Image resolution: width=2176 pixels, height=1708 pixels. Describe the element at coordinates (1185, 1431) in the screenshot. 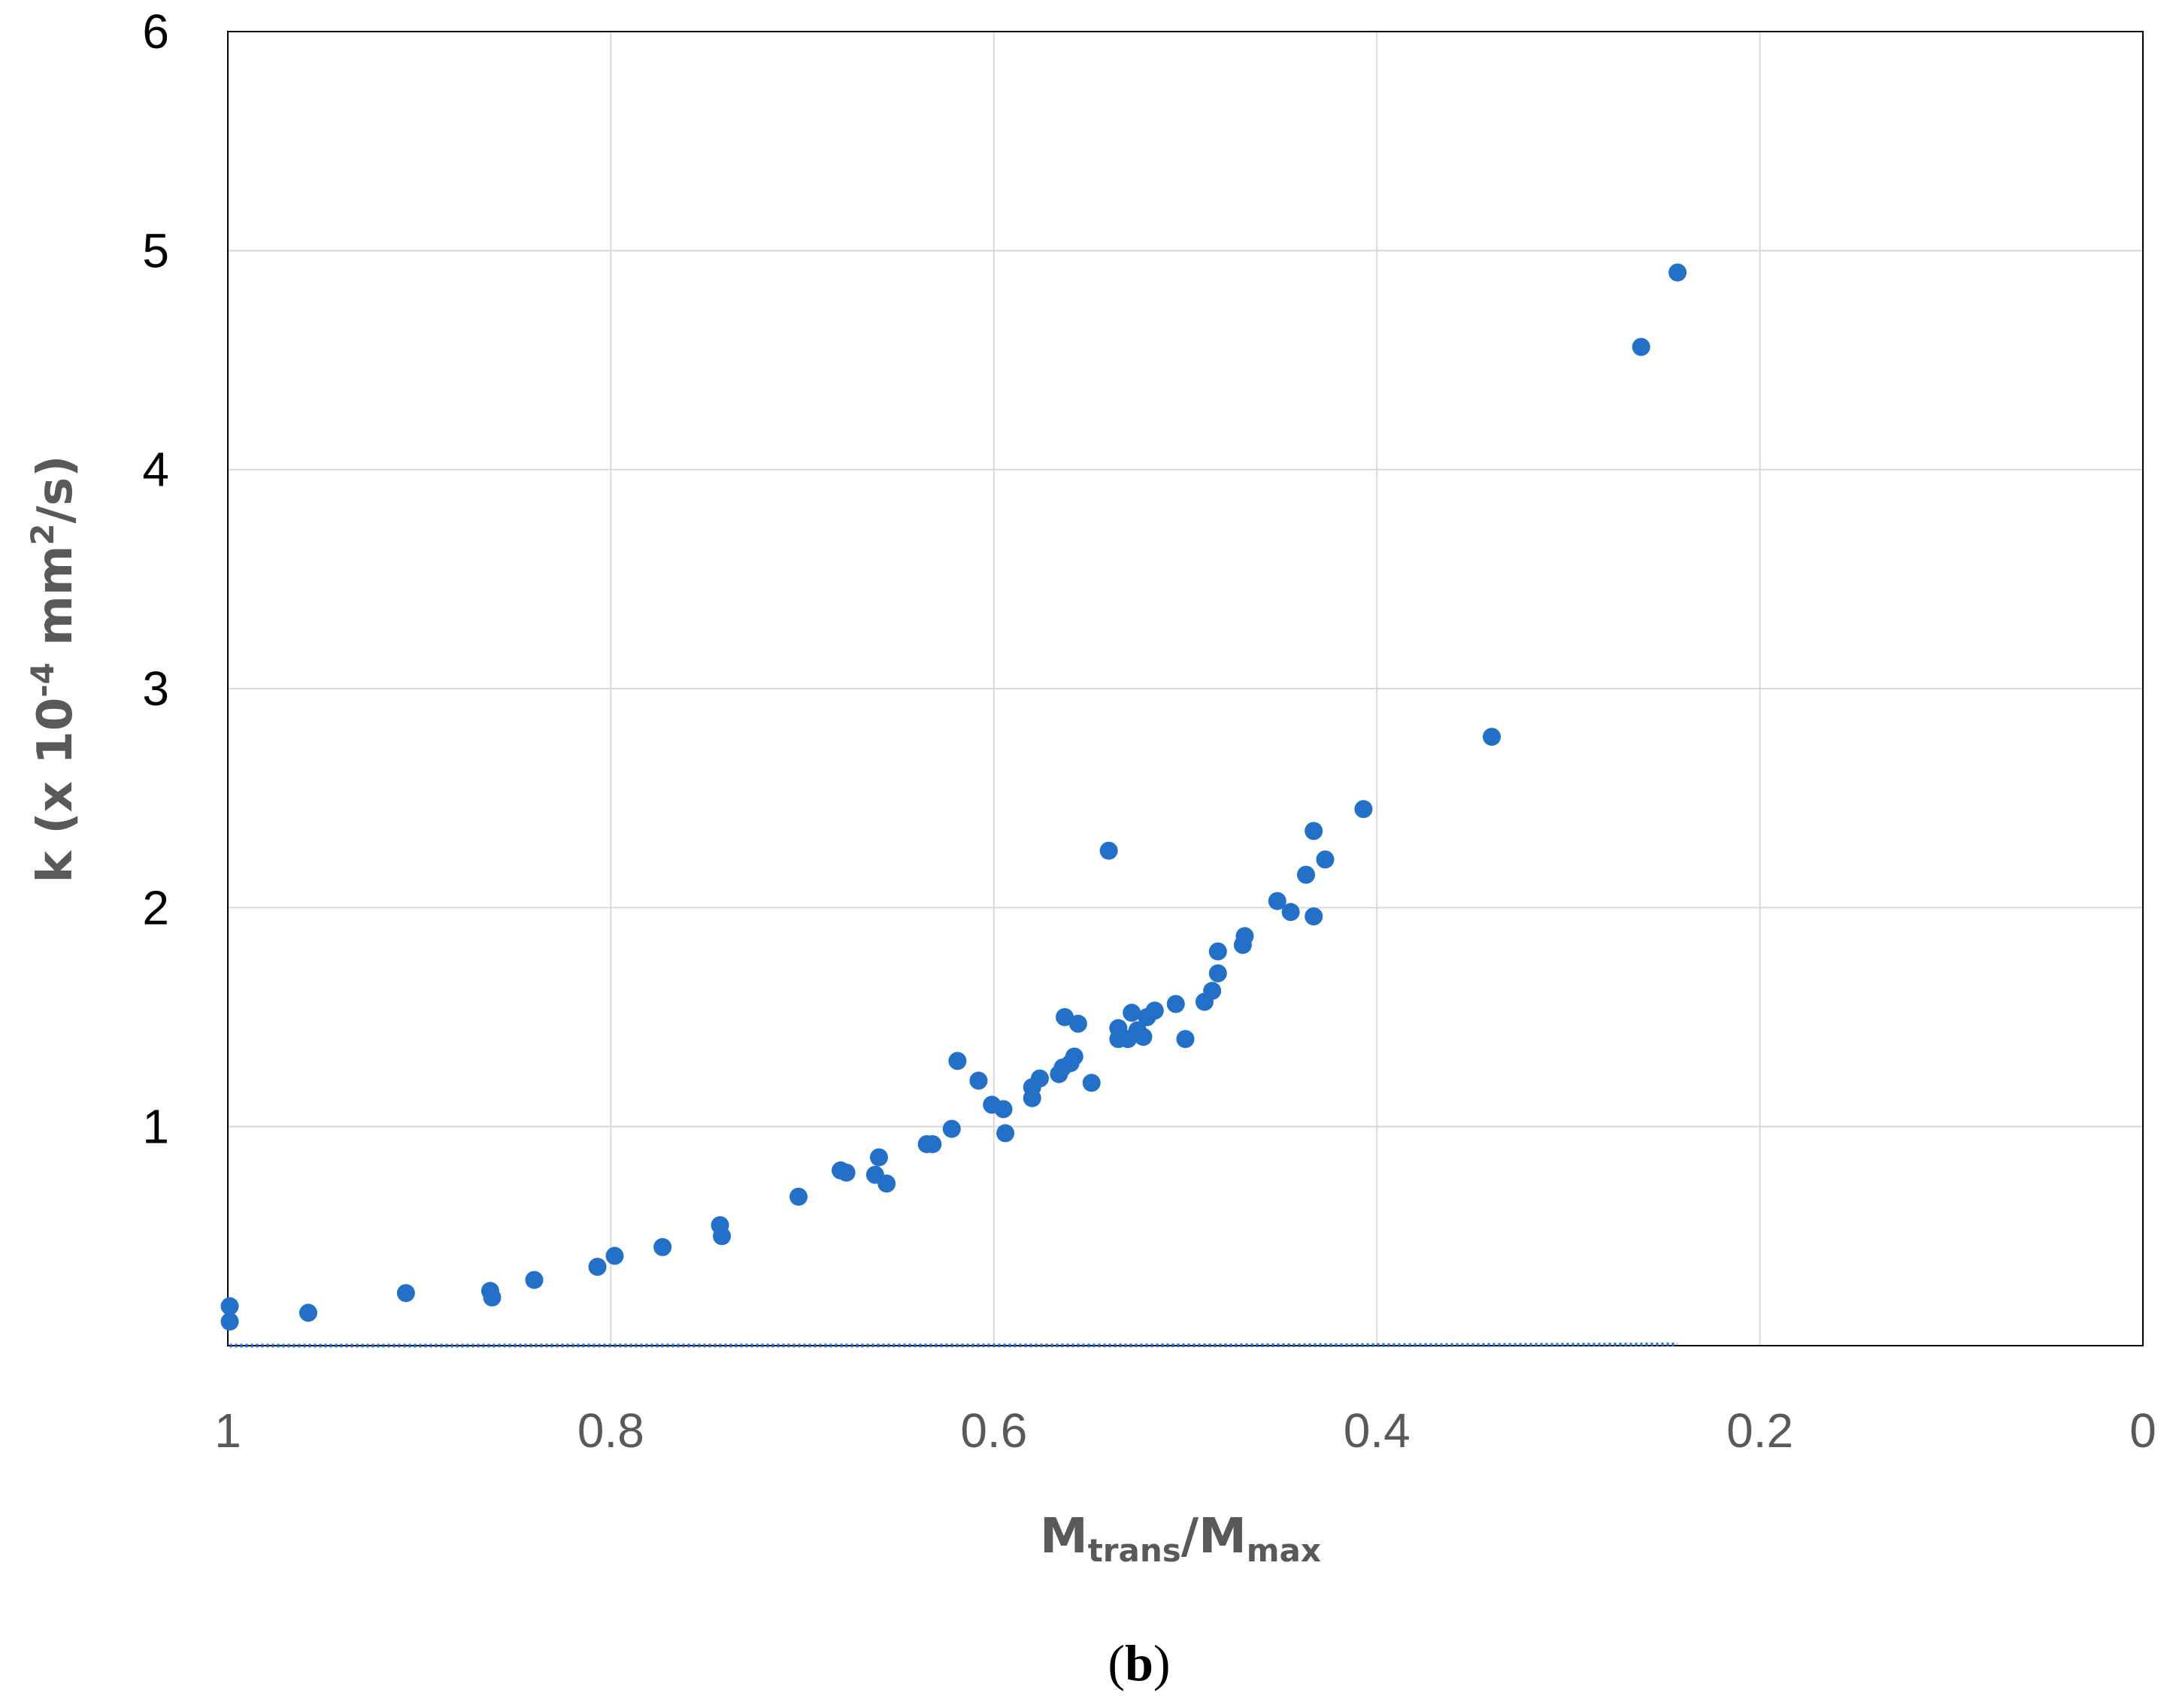

I see `x-tick-labels: 1 0.8 0.6 0.4 0.2 0` at that location.